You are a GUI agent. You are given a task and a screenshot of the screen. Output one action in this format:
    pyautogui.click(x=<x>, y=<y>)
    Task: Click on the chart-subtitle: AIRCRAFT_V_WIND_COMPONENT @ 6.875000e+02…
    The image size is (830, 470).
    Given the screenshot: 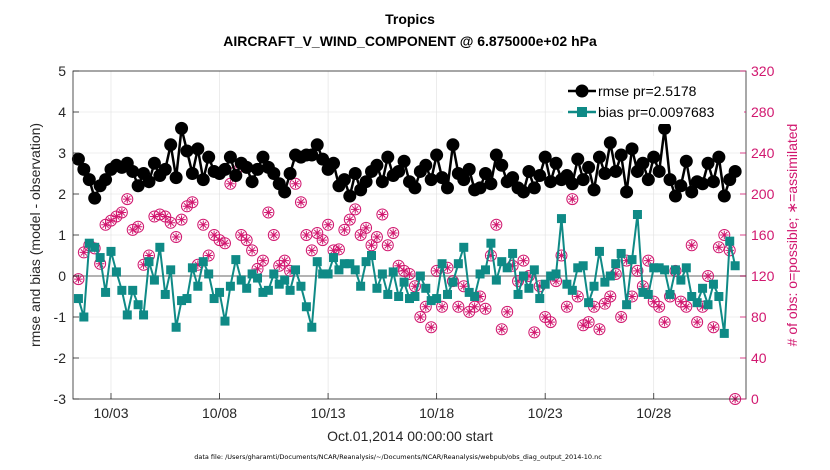 What is the action you would take?
    pyautogui.click(x=410, y=41)
    